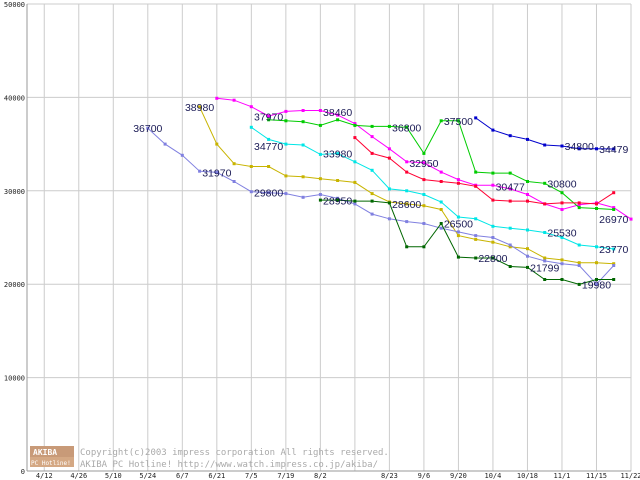  I want to click on x-tick-label: 7/5, so click(251, 476).